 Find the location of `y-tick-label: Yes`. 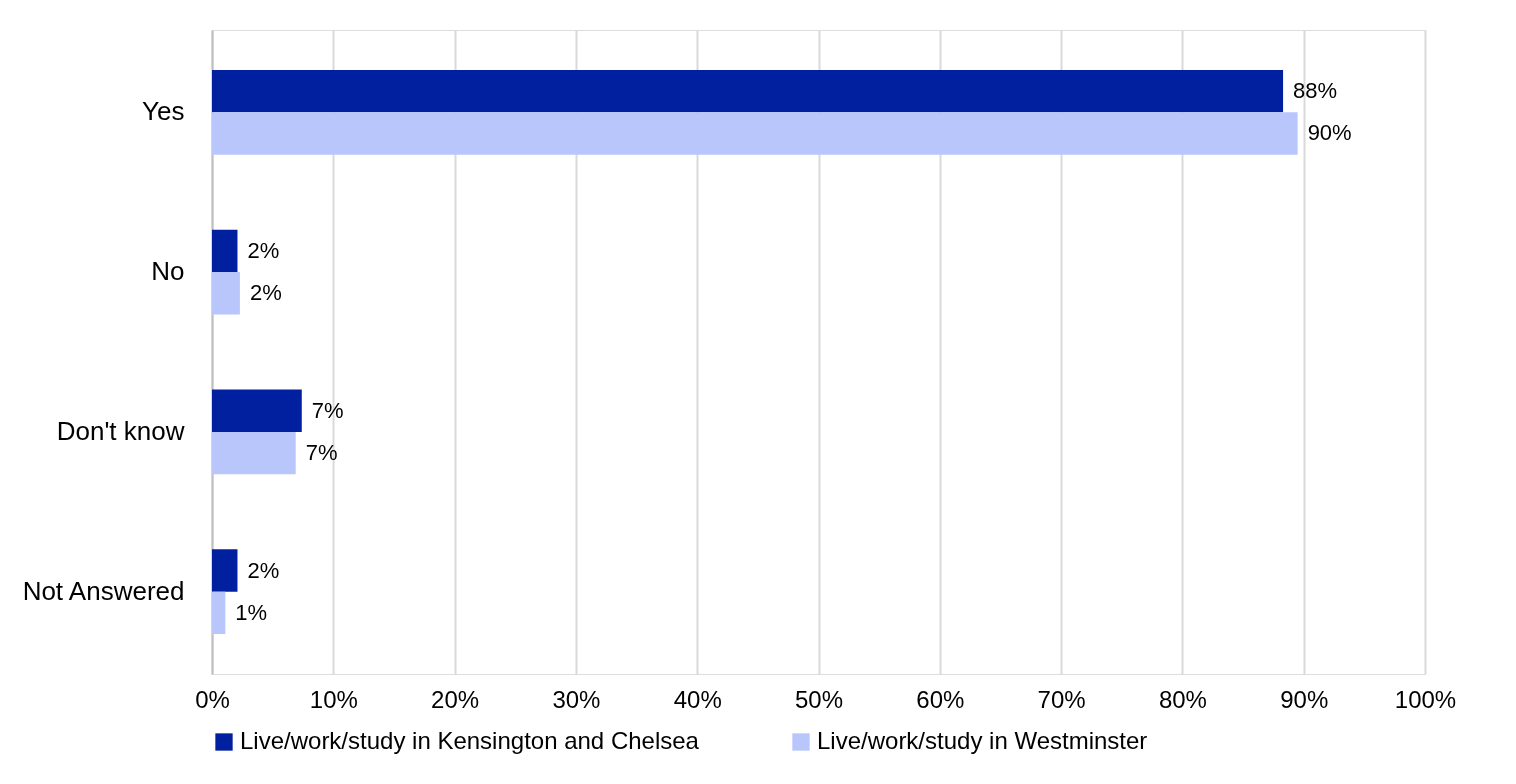

y-tick-label: Yes is located at coordinates (163, 111).